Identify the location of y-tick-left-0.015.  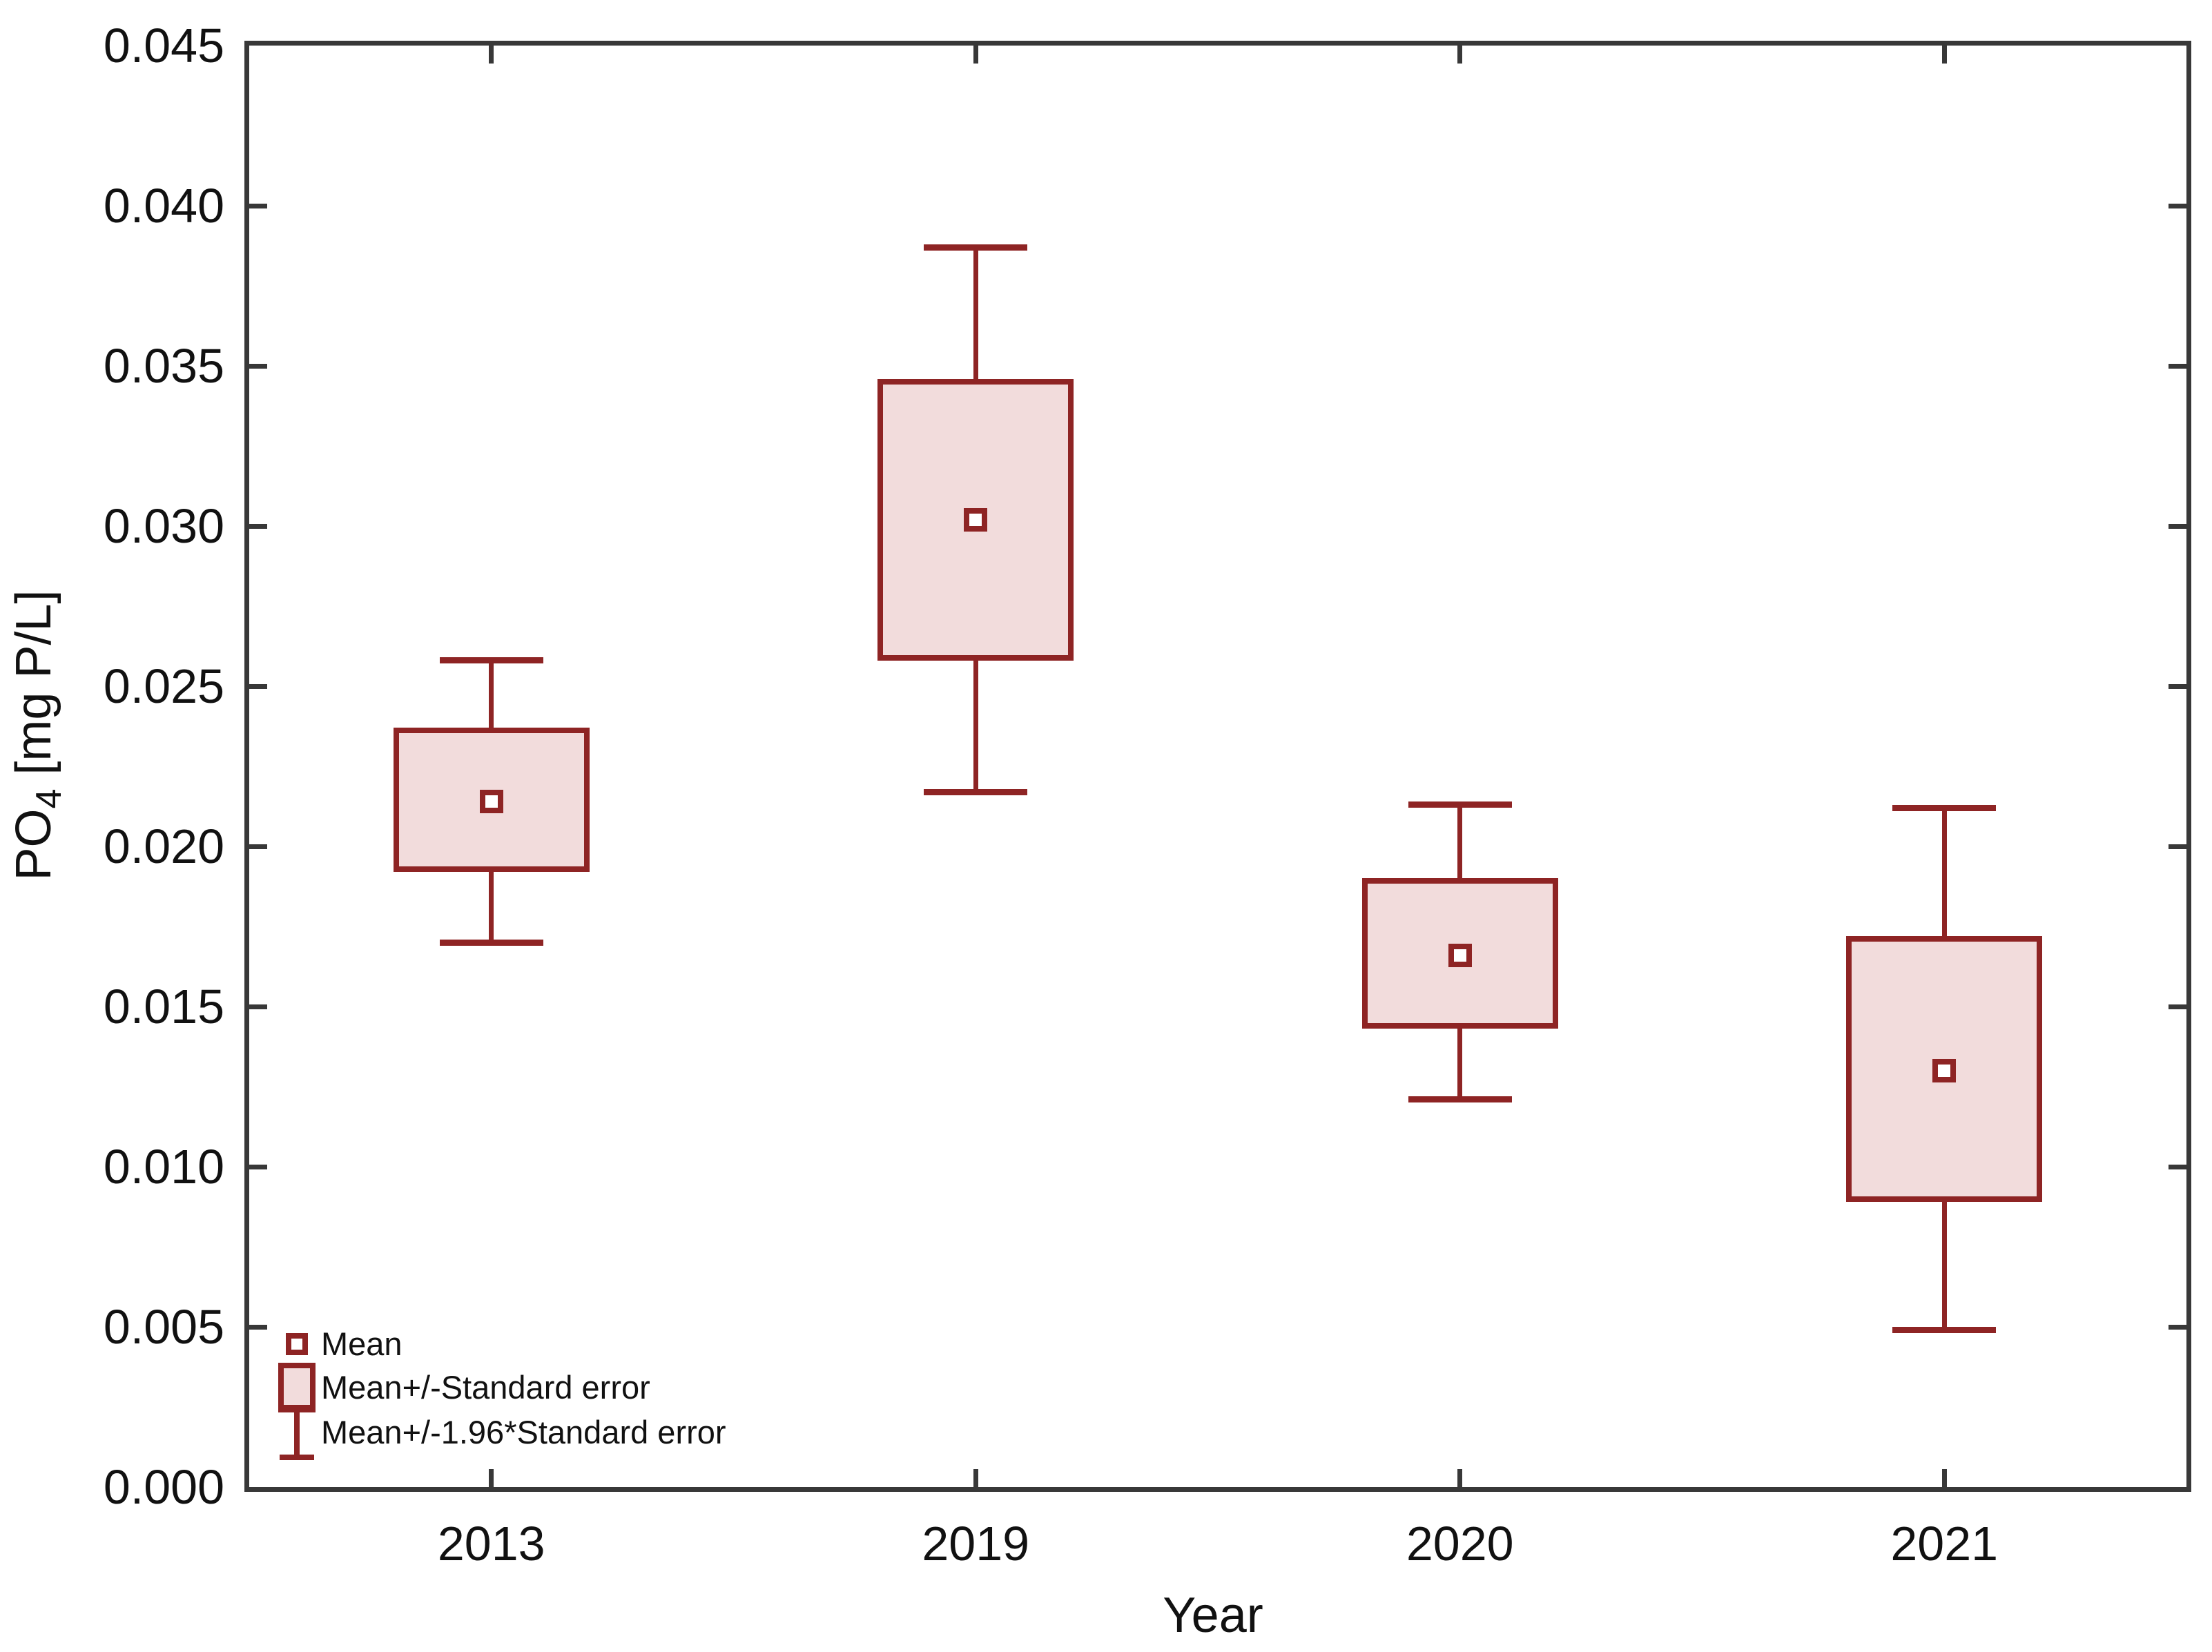
(258, 1007).